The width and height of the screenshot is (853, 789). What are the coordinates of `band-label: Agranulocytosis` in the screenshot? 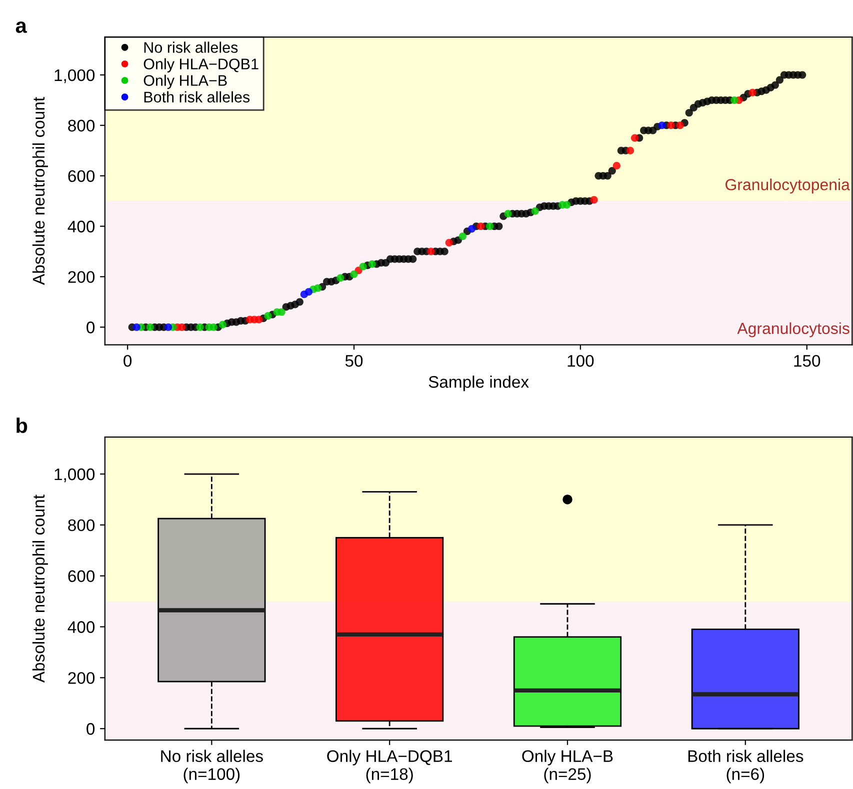 It's located at (793, 330).